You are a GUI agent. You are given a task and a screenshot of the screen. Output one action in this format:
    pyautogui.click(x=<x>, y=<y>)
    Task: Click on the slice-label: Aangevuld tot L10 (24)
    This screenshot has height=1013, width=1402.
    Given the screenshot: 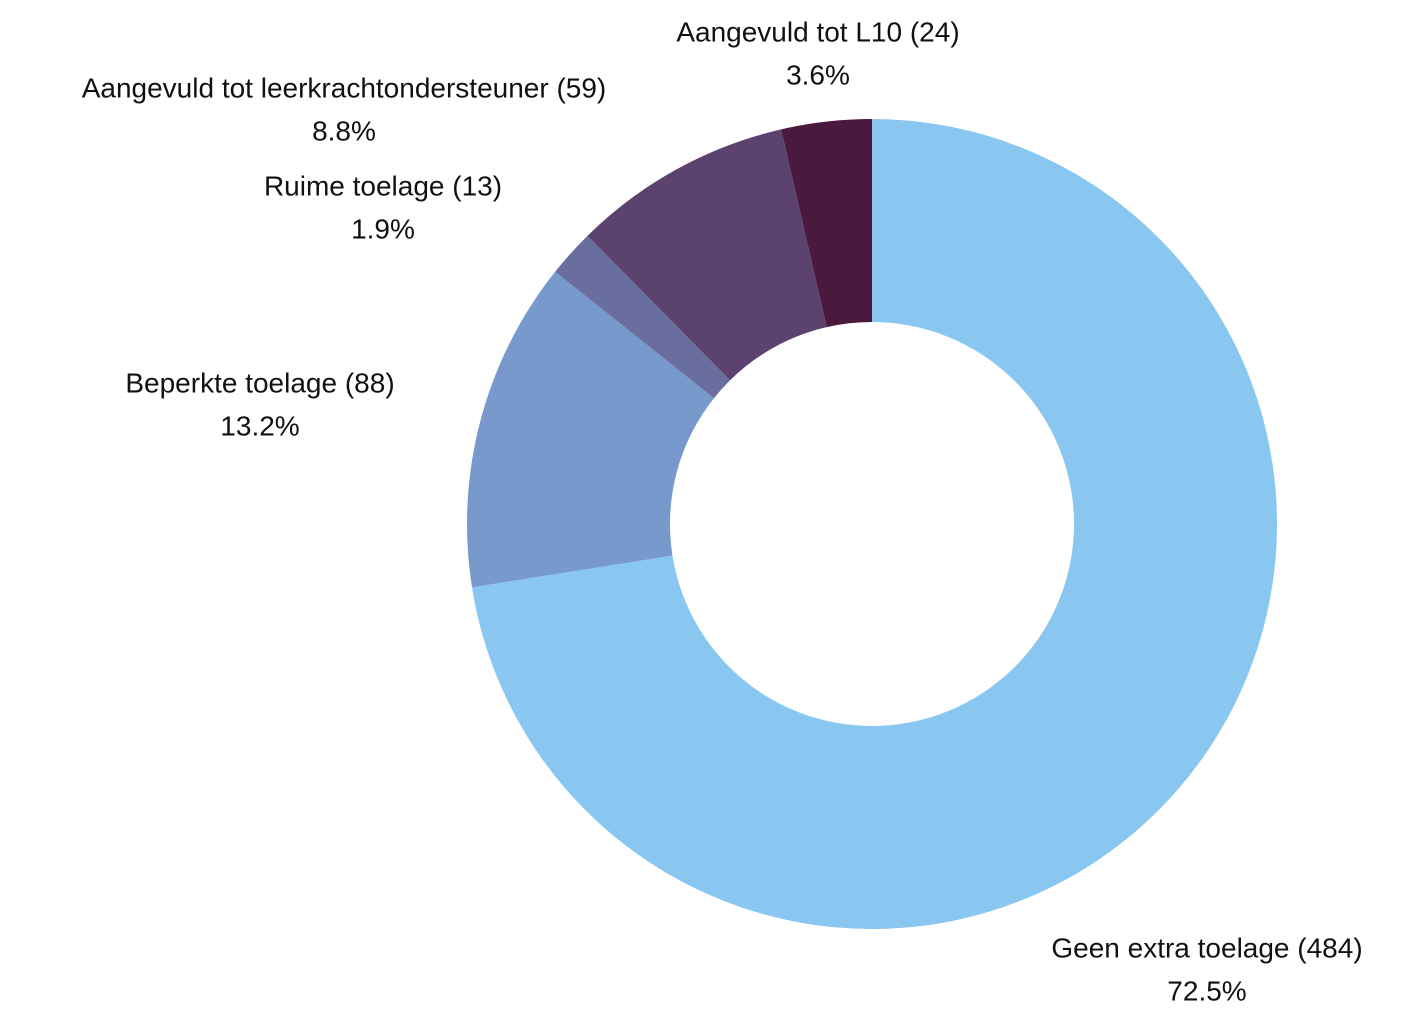 What is the action you would take?
    pyautogui.click(x=817, y=31)
    